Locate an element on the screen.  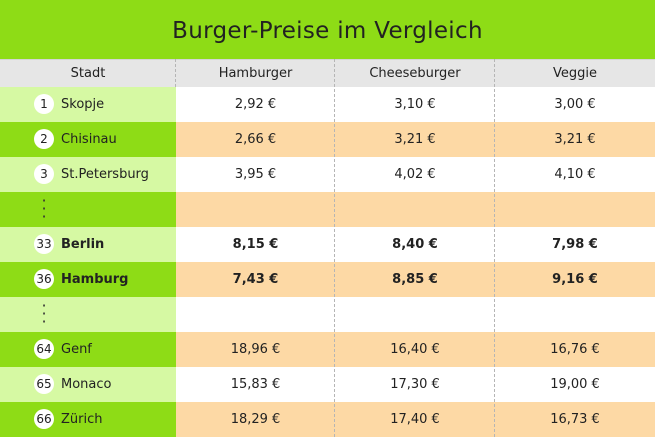
table-row: 1 Skopje 2,92 € 3,10 € 3,00 € is located at coordinates (327, 104).